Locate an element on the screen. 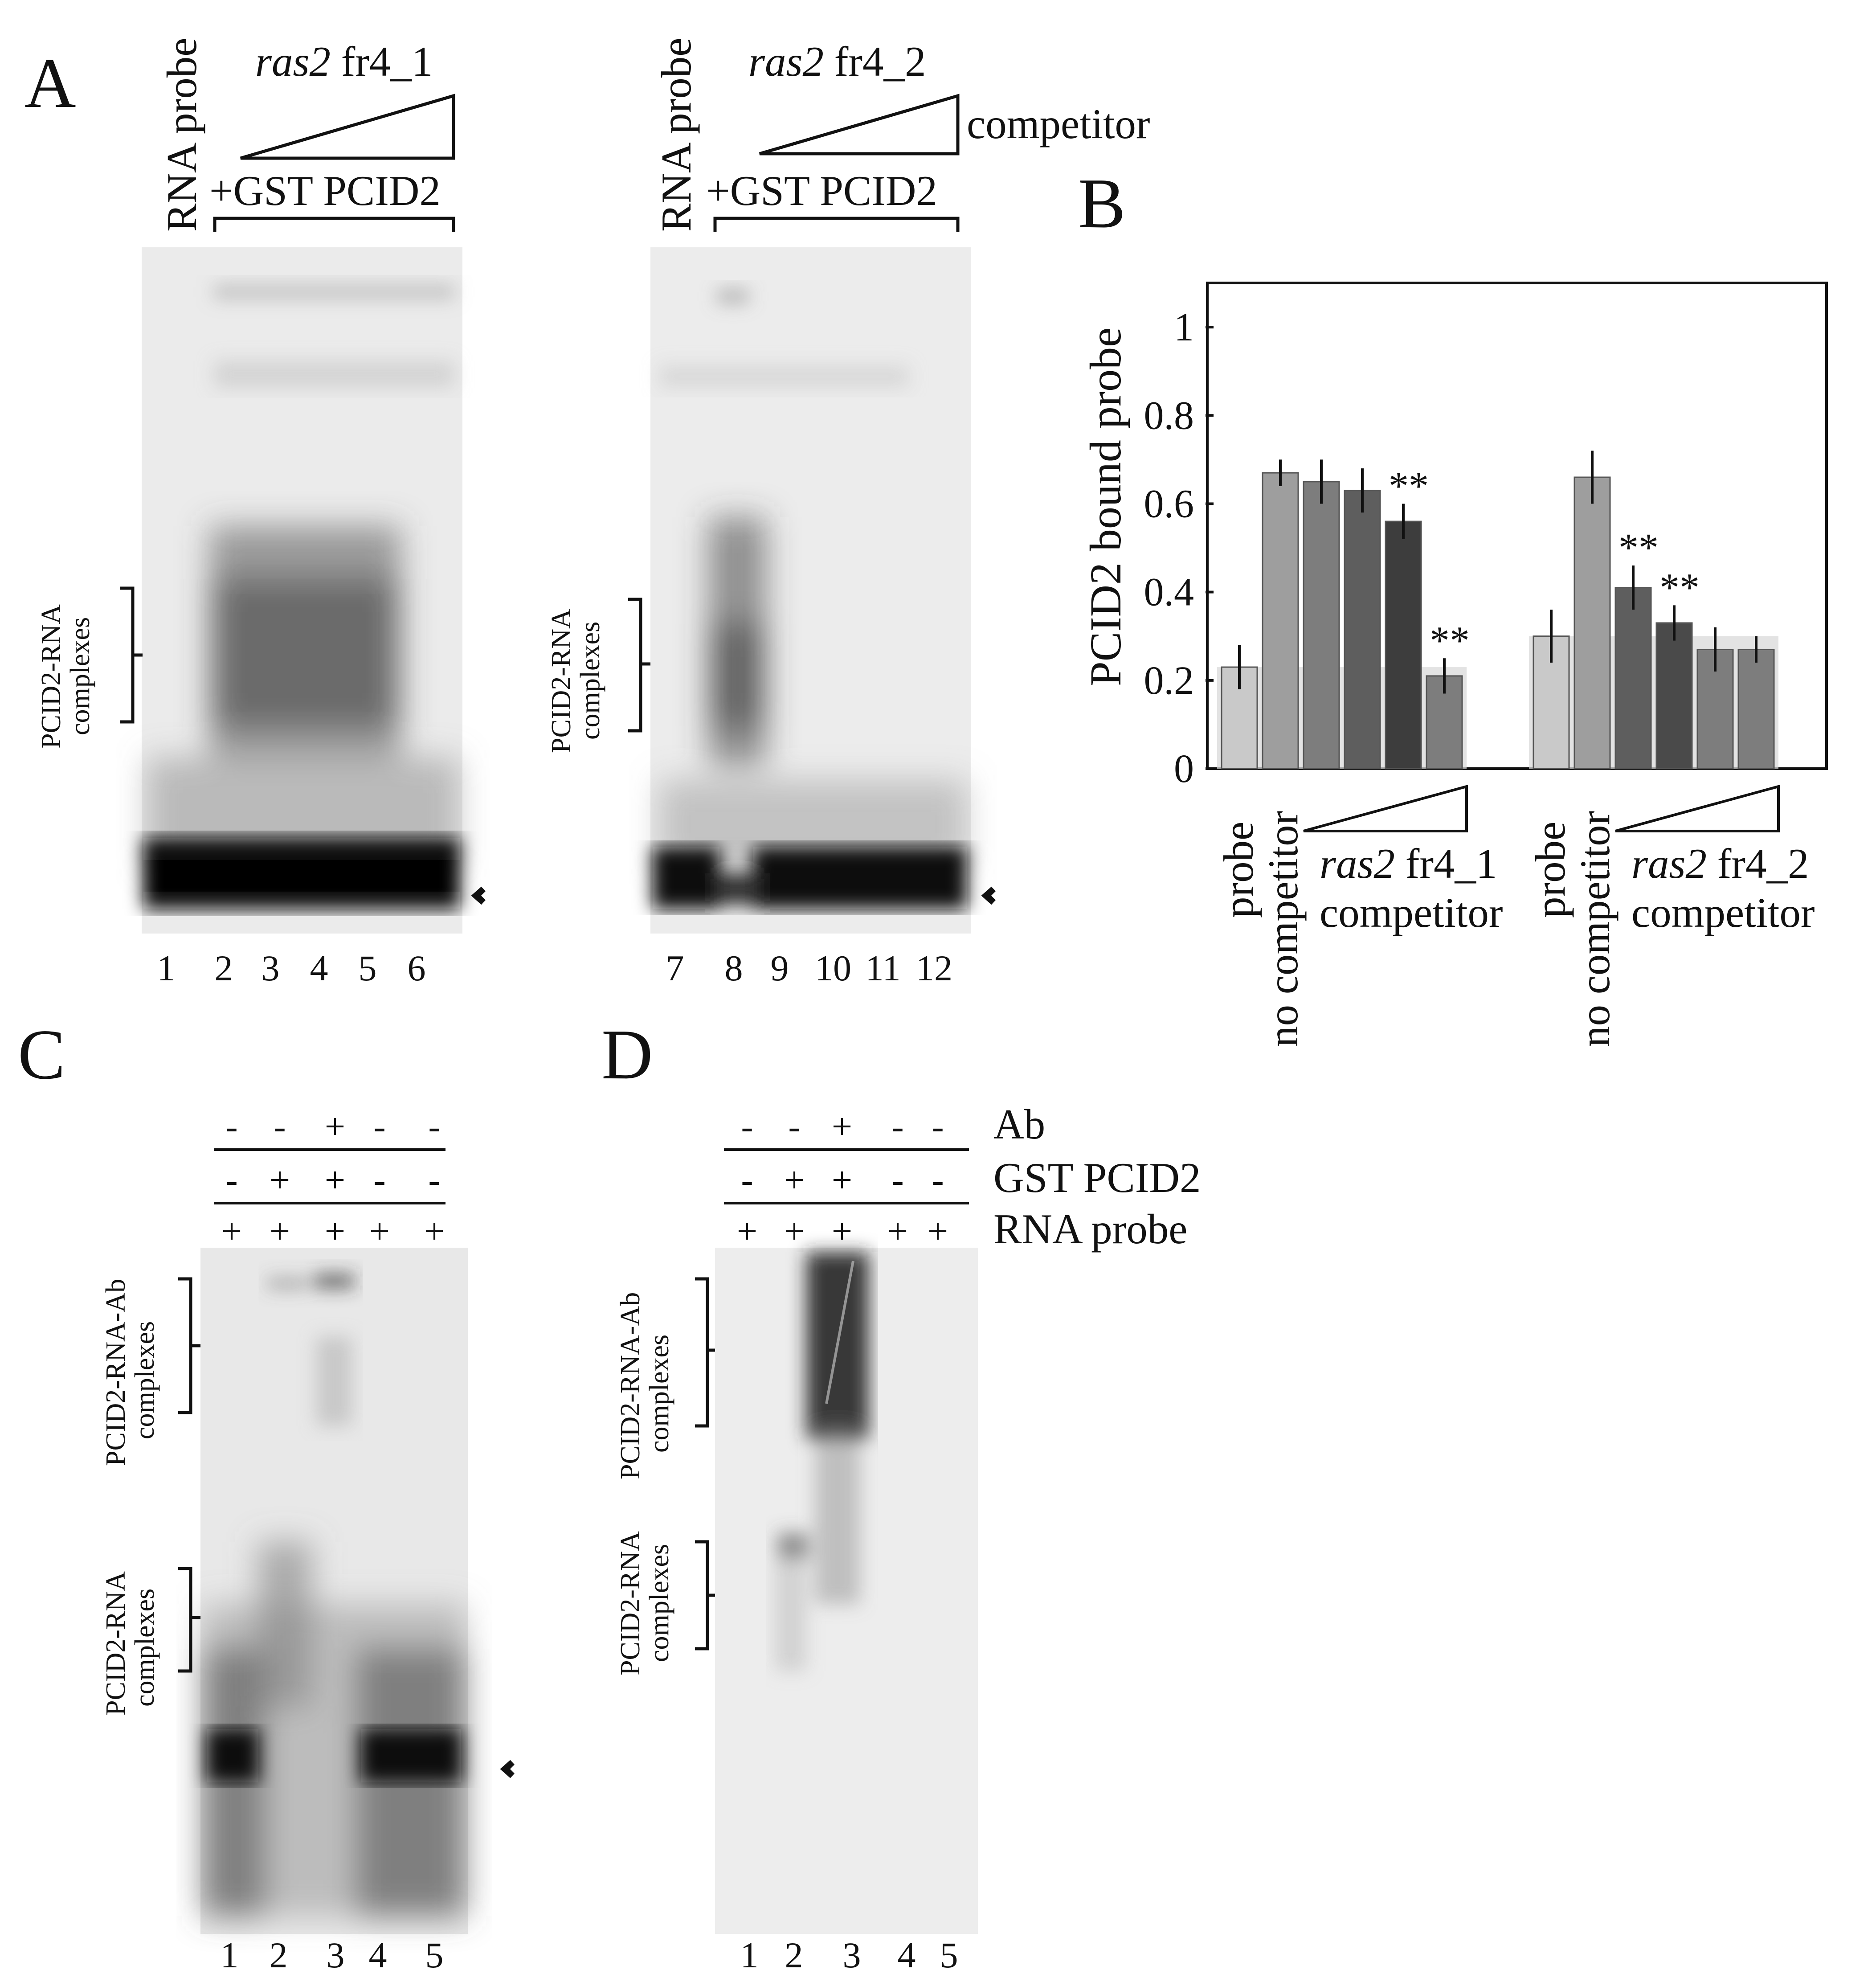 The image size is (1876, 1970). gel2-rna-probe-label: RNA probe is located at coordinates (676, 135).